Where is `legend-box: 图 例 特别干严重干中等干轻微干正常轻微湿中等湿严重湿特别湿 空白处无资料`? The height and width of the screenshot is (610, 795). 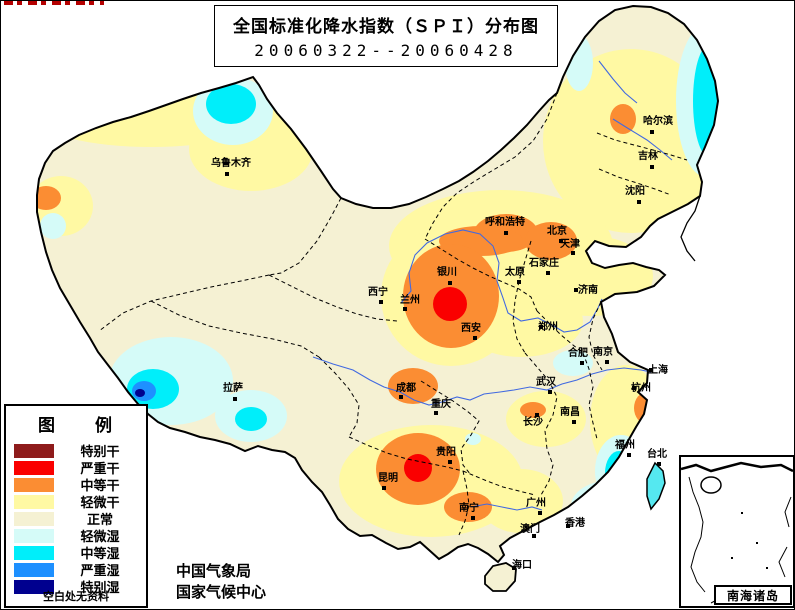
legend-box: 图 例 特别干严重干中等干轻微干正常轻微湿中等湿严重湿特别湿 空白处无资料 is located at coordinates (76, 506).